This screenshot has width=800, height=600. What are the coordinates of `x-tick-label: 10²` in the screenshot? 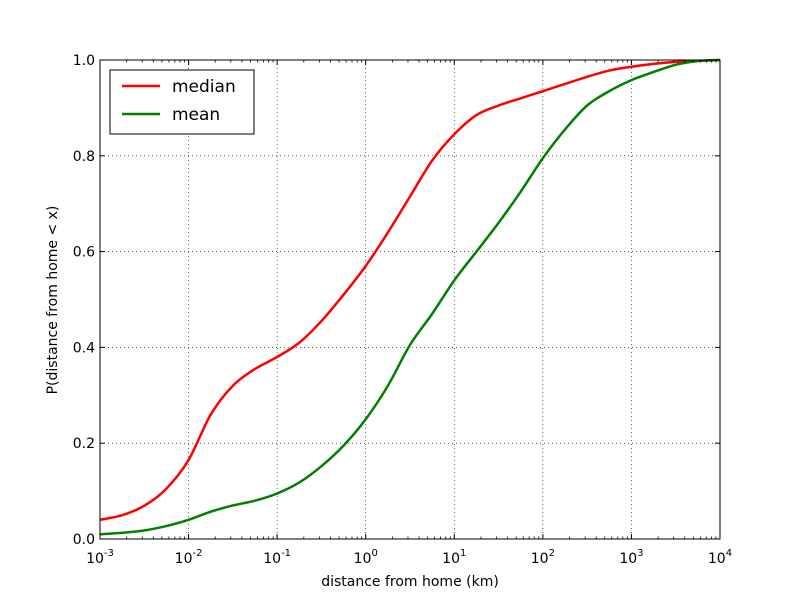 It's located at (543, 557).